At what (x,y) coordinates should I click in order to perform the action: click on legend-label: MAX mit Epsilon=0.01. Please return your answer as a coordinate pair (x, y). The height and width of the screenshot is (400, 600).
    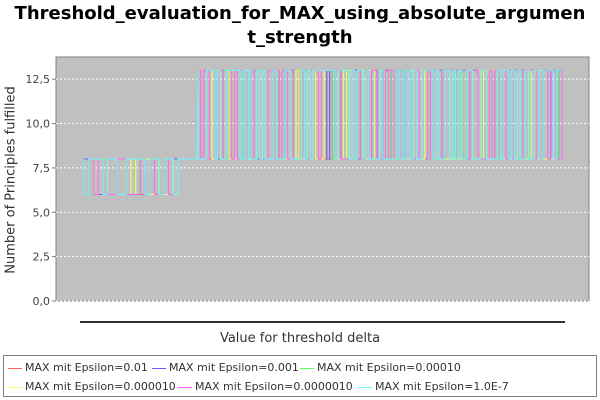
    Looking at the image, I should click on (86, 367).